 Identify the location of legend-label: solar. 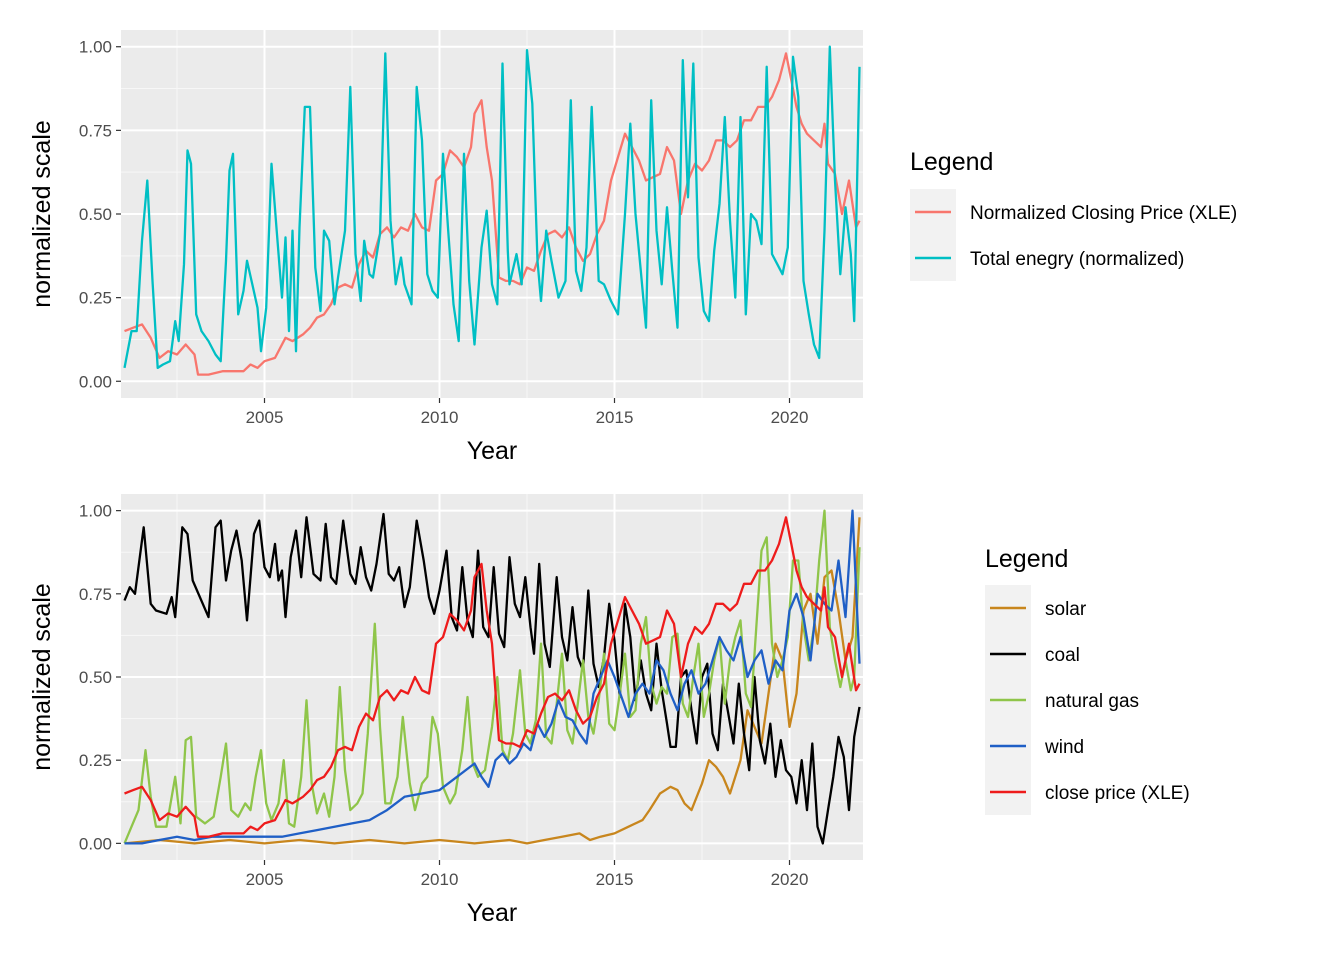
(1066, 609).